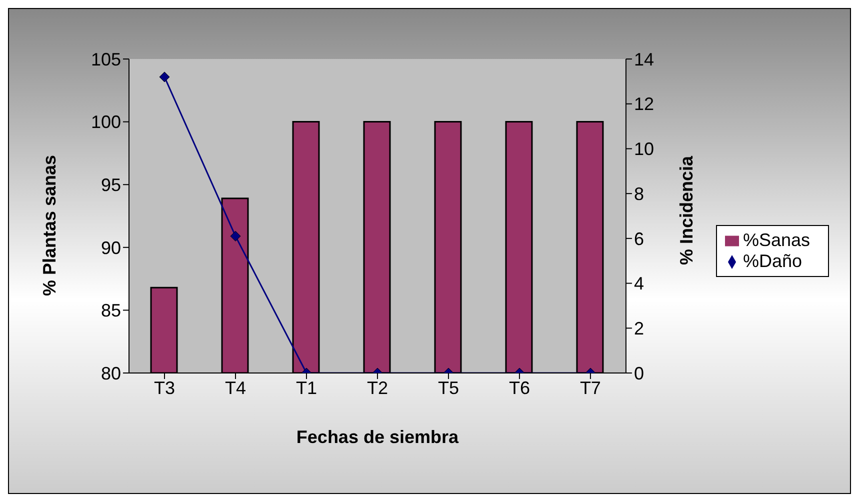 Image resolution: width=857 pixels, height=500 pixels. Describe the element at coordinates (644, 104) in the screenshot. I see `y2-tick-label: 12` at that location.